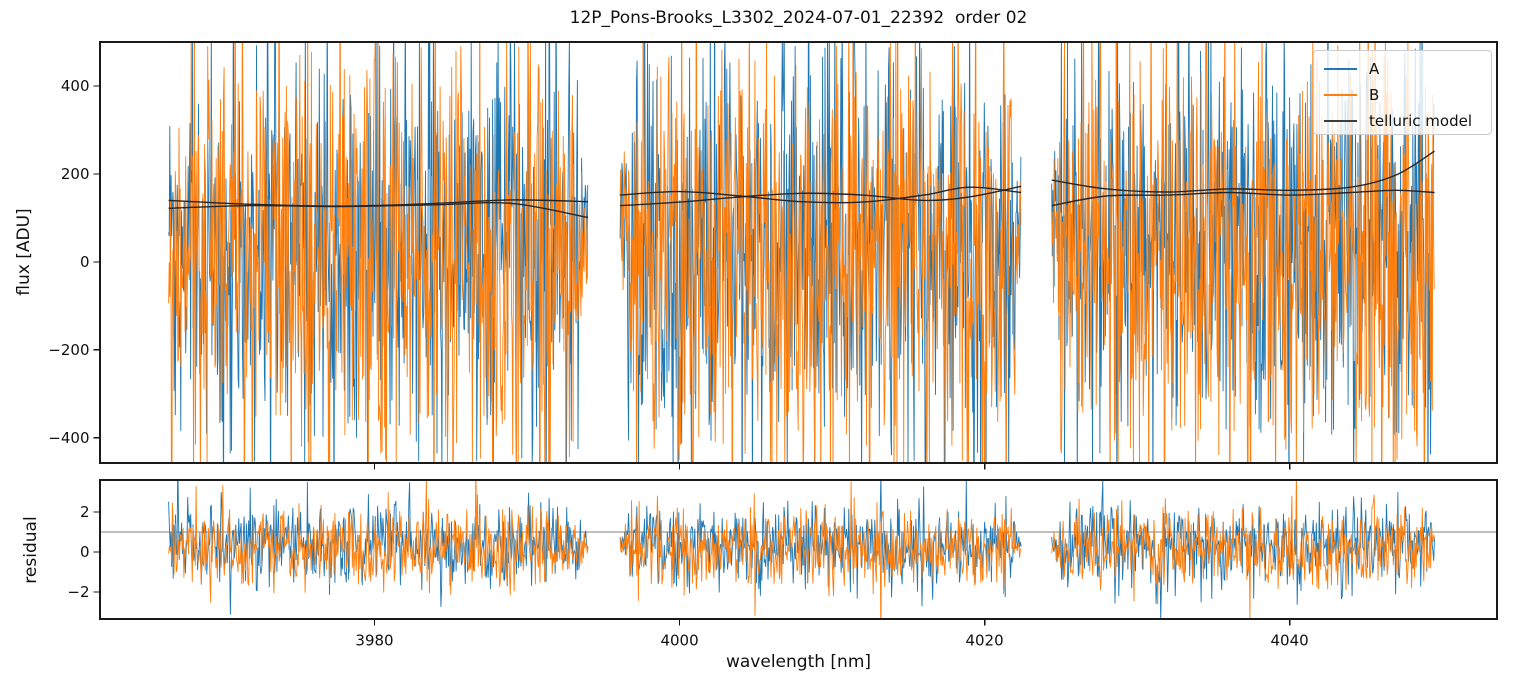 The height and width of the screenshot is (696, 1513). What do you see at coordinates (75, 174) in the screenshot?
I see `y-tick-label: 200` at bounding box center [75, 174].